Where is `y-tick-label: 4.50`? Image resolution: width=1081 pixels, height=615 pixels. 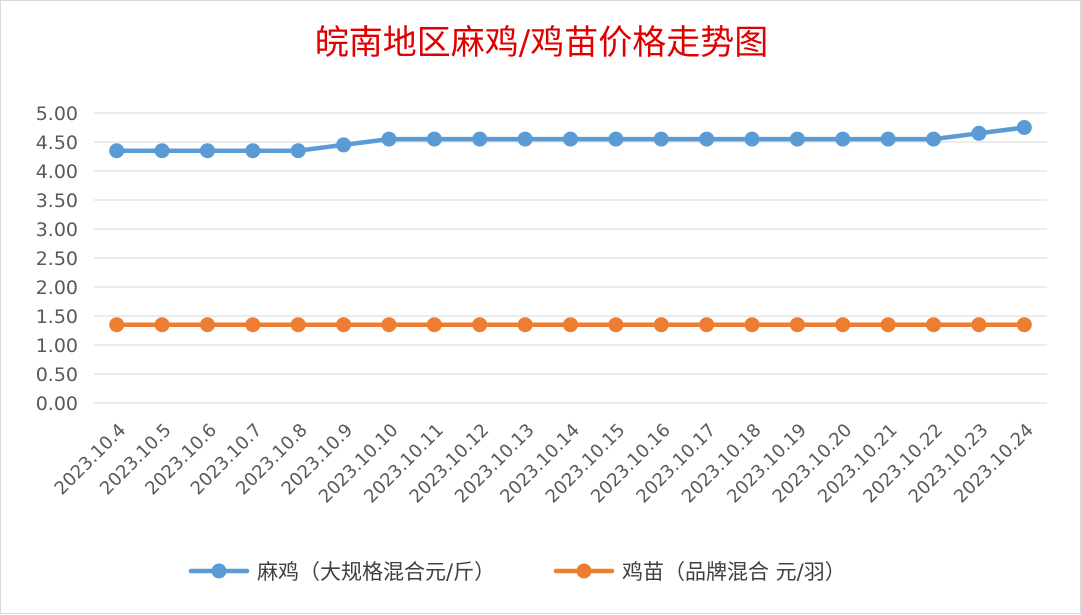
y-tick-label: 4.50 is located at coordinates (57, 143).